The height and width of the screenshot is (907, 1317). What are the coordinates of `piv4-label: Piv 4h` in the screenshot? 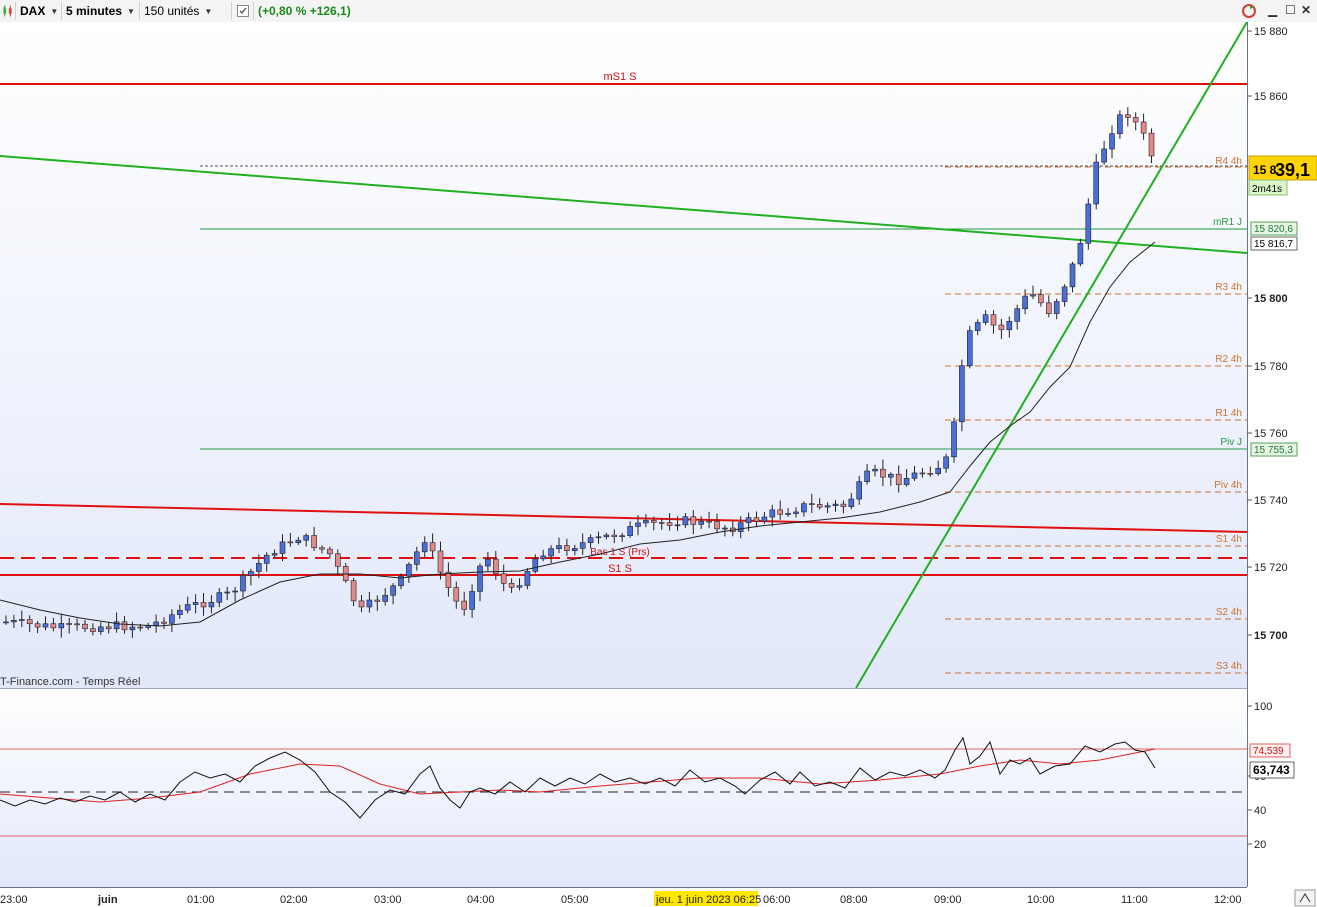 It's located at (1228, 485).